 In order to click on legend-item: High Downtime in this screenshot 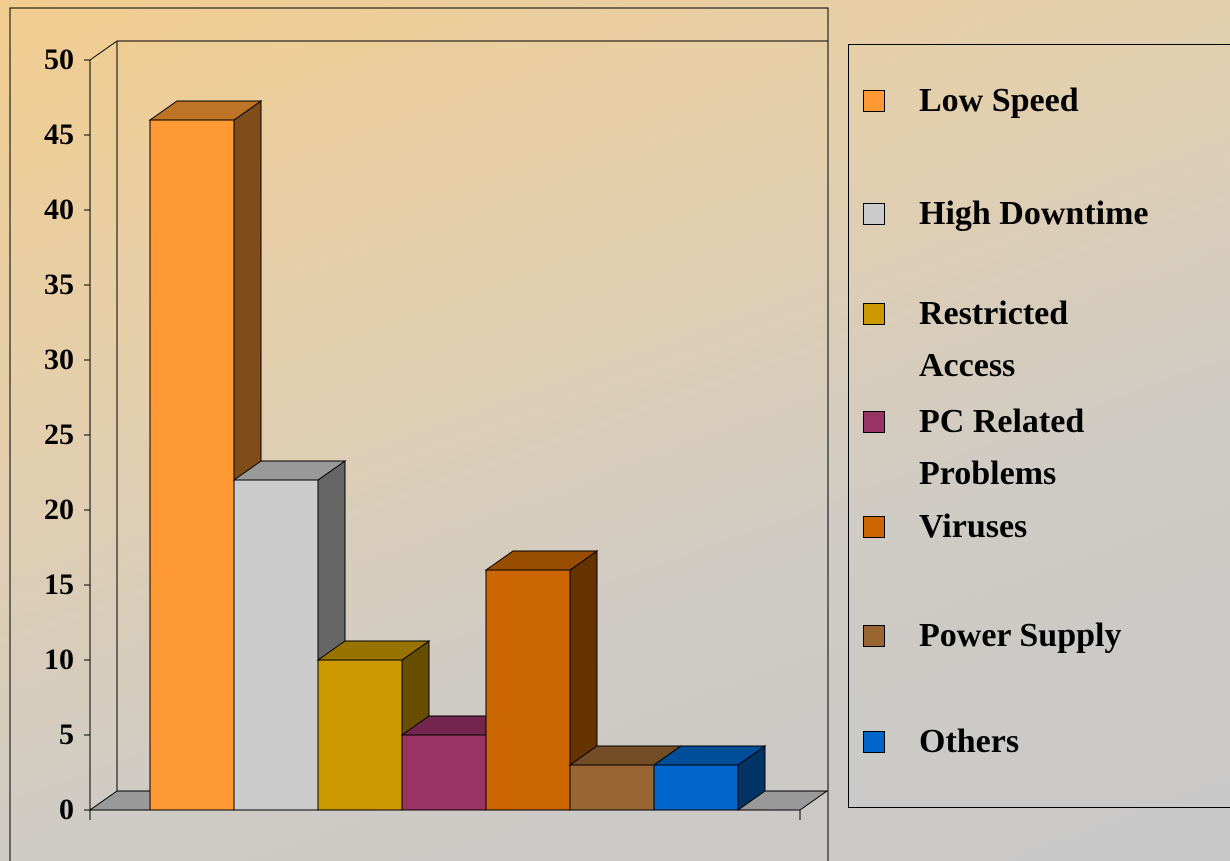, I will do `click(1006, 214)`.